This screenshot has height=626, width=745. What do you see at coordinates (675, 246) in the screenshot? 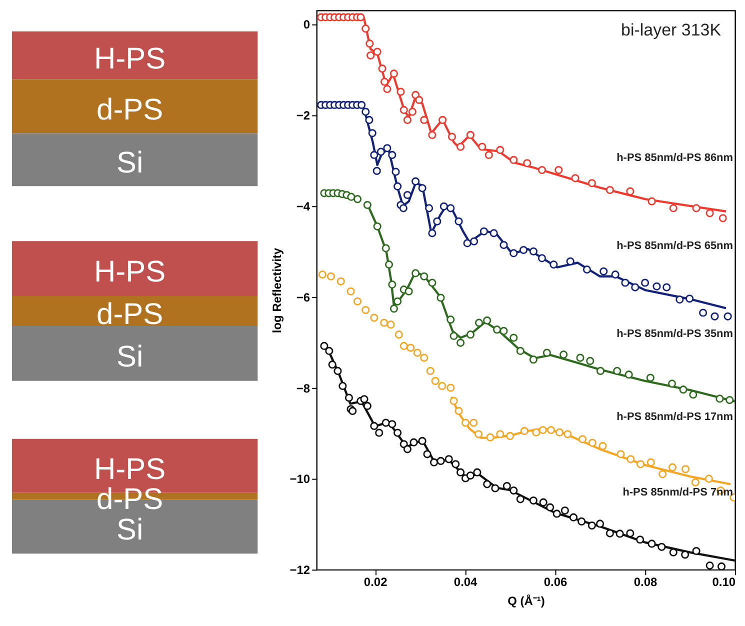
I see `annotation: h-PS 85nm/d-PS 65nm` at bounding box center [675, 246].